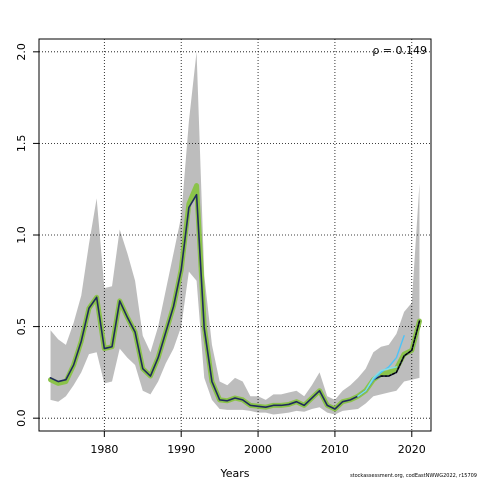 This screenshot has height=480, width=480. What do you see at coordinates (412, 449) in the screenshot?
I see `x-tick-label: 2020` at bounding box center [412, 449].